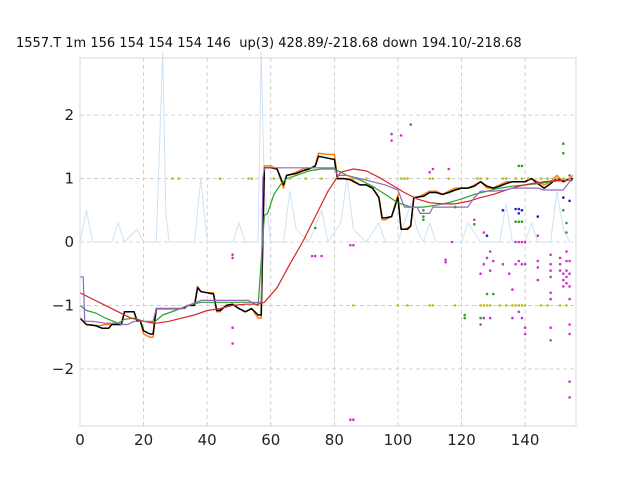 The height and width of the screenshot is (480, 640). Describe the element at coordinates (143, 440) in the screenshot. I see `x-tick-label: 20` at that location.